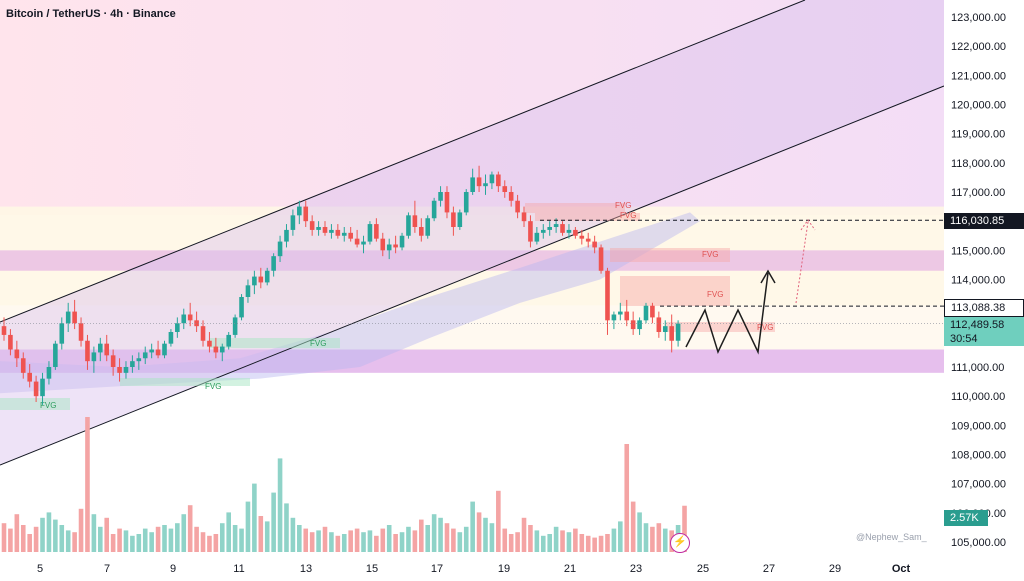 The width and height of the screenshot is (1024, 581). I want to click on price-tick-label: 118,000.00, so click(978, 164).